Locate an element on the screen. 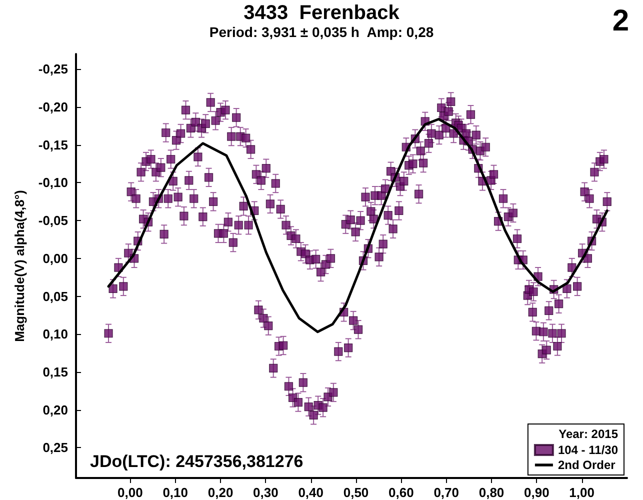 Image resolution: width=643 pixels, height=500 pixels. x-tick-label: 1,00 is located at coordinates (581, 492).